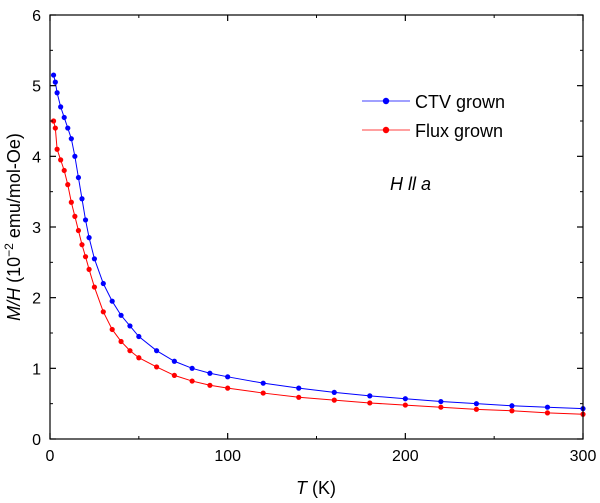 This screenshot has height=503, width=600. I want to click on y-tick-label: 1, so click(36, 369).